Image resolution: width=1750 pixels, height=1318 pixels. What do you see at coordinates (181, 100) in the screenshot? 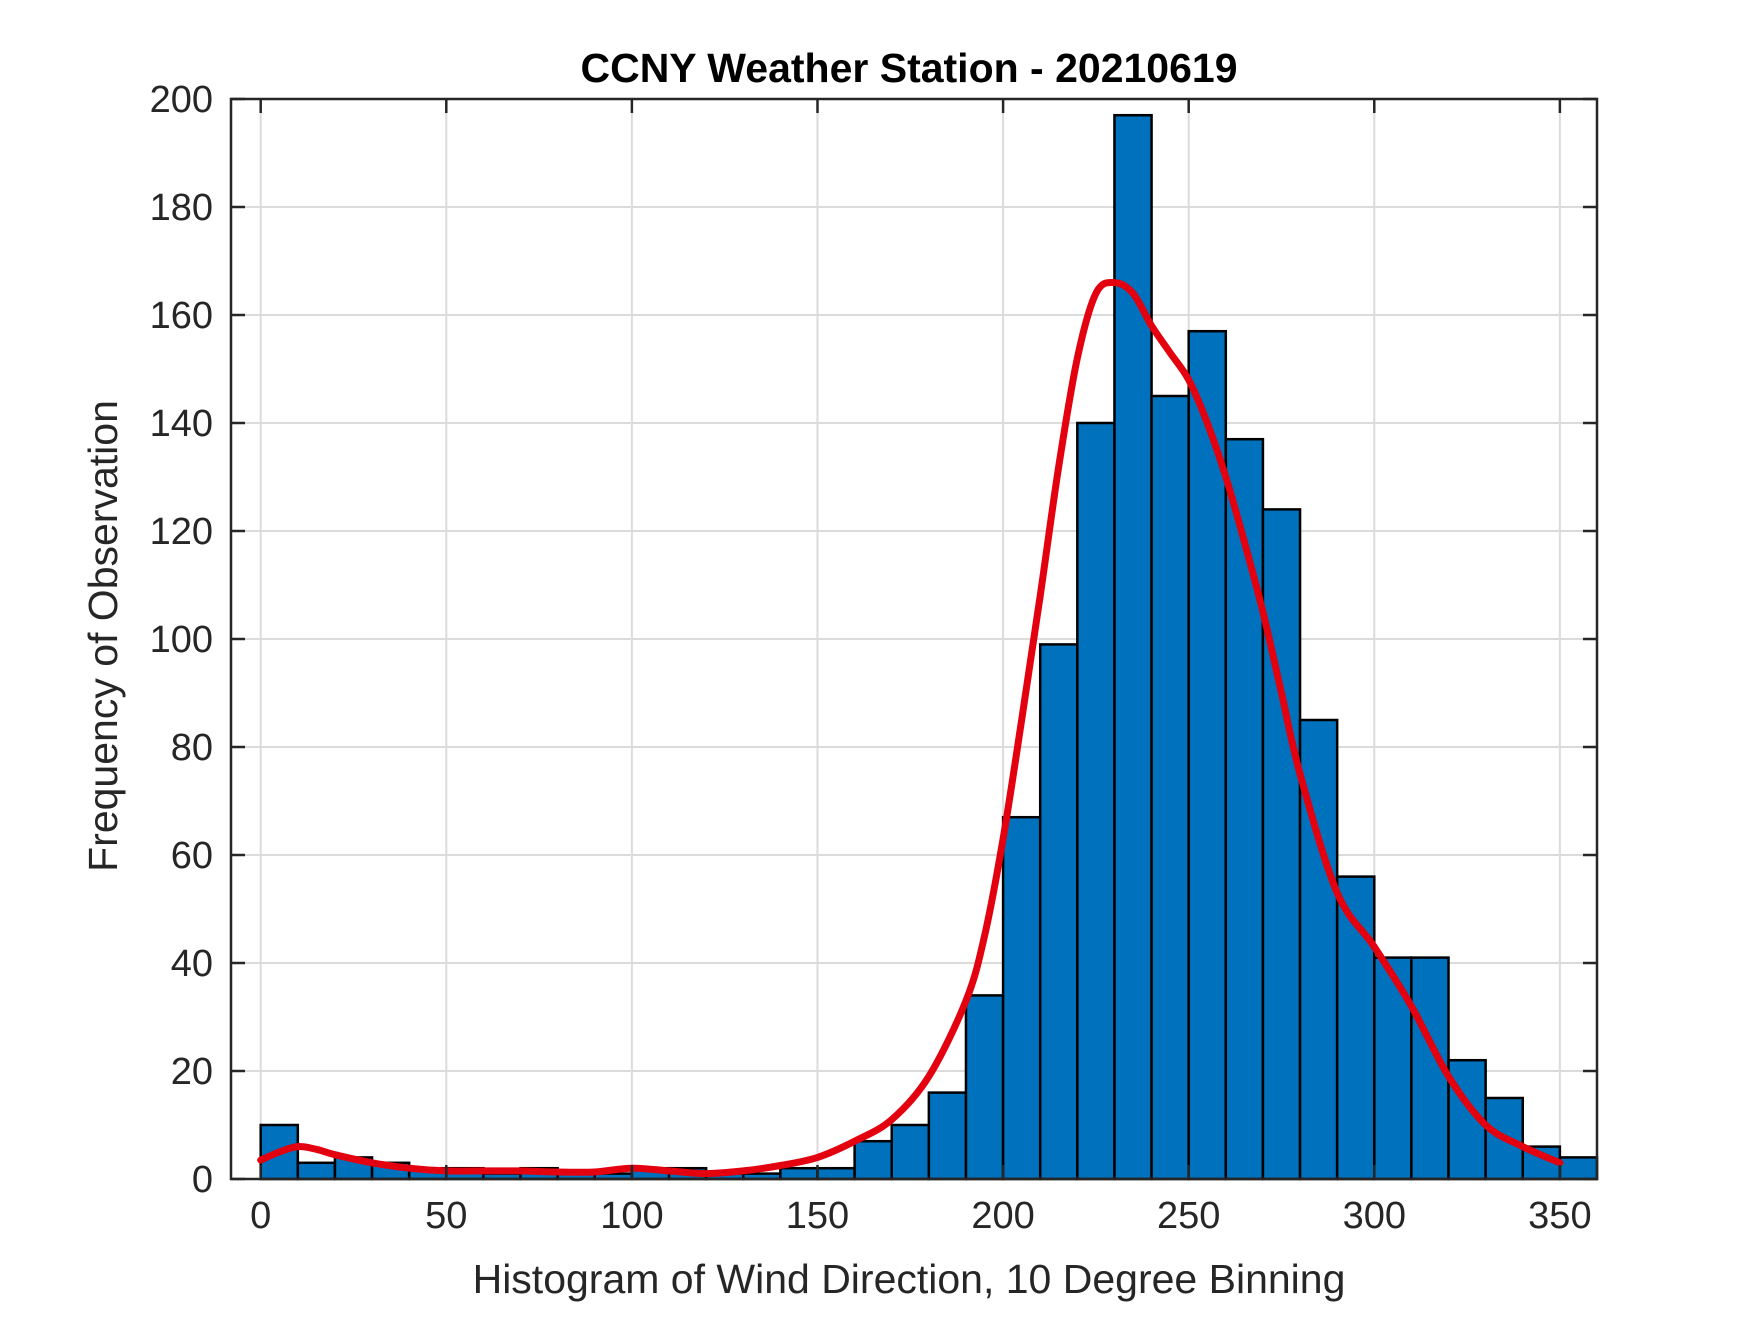
I see `y-tick-label: 200` at bounding box center [181, 100].